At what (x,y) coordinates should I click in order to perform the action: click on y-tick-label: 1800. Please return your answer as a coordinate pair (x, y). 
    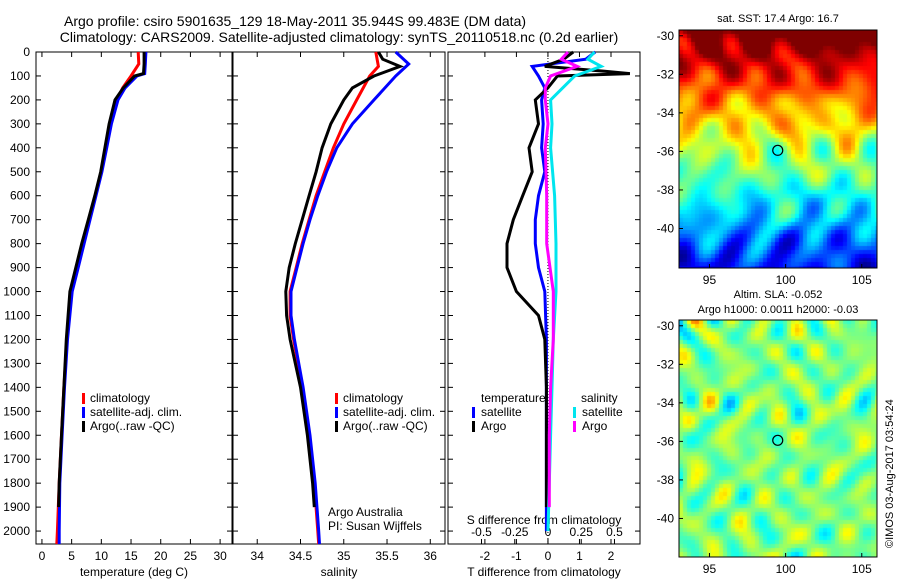
    Looking at the image, I should click on (16, 483).